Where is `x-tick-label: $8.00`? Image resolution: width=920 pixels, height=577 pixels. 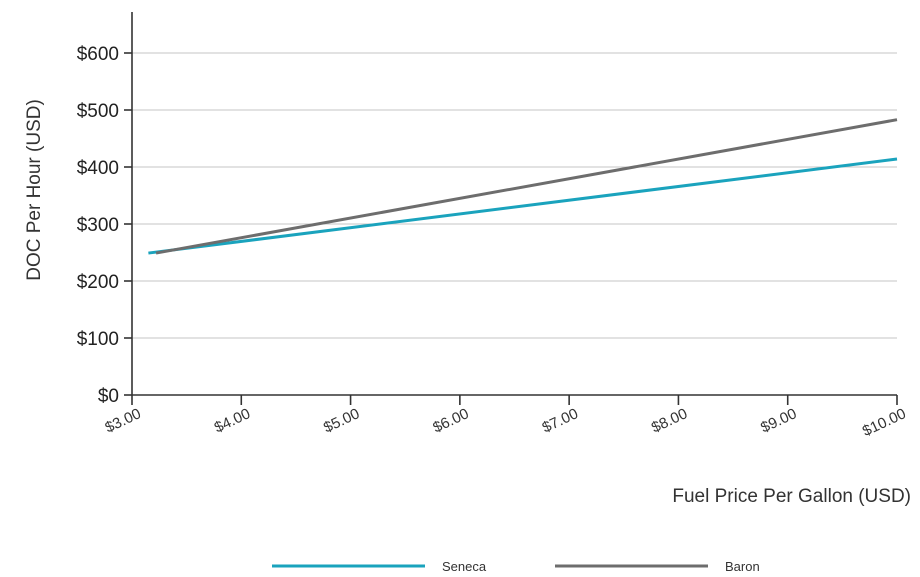 x-tick-label: $8.00 is located at coordinates (669, 420).